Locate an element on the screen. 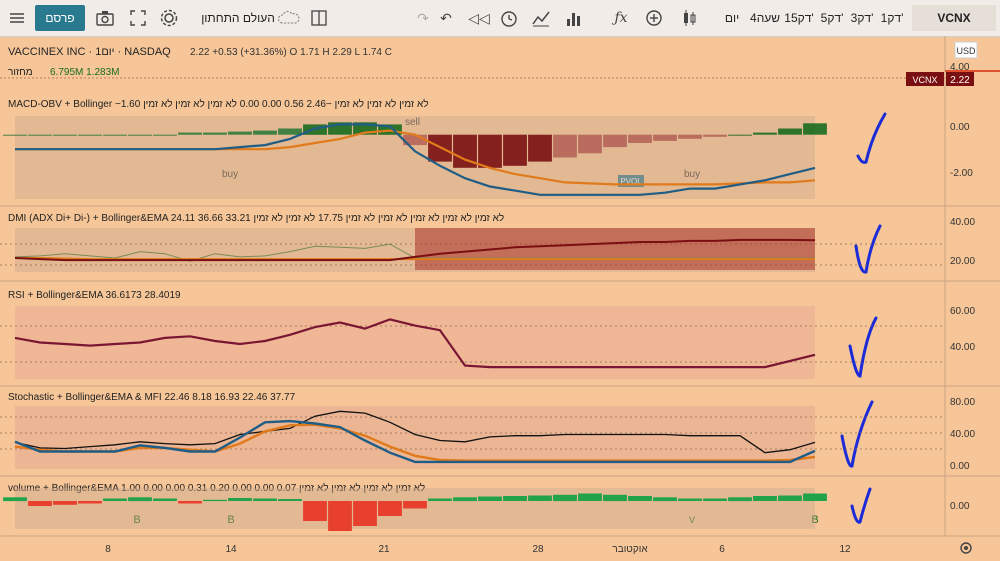 The width and height of the screenshot is (1000, 561). rsi-line is located at coordinates (415, 343).